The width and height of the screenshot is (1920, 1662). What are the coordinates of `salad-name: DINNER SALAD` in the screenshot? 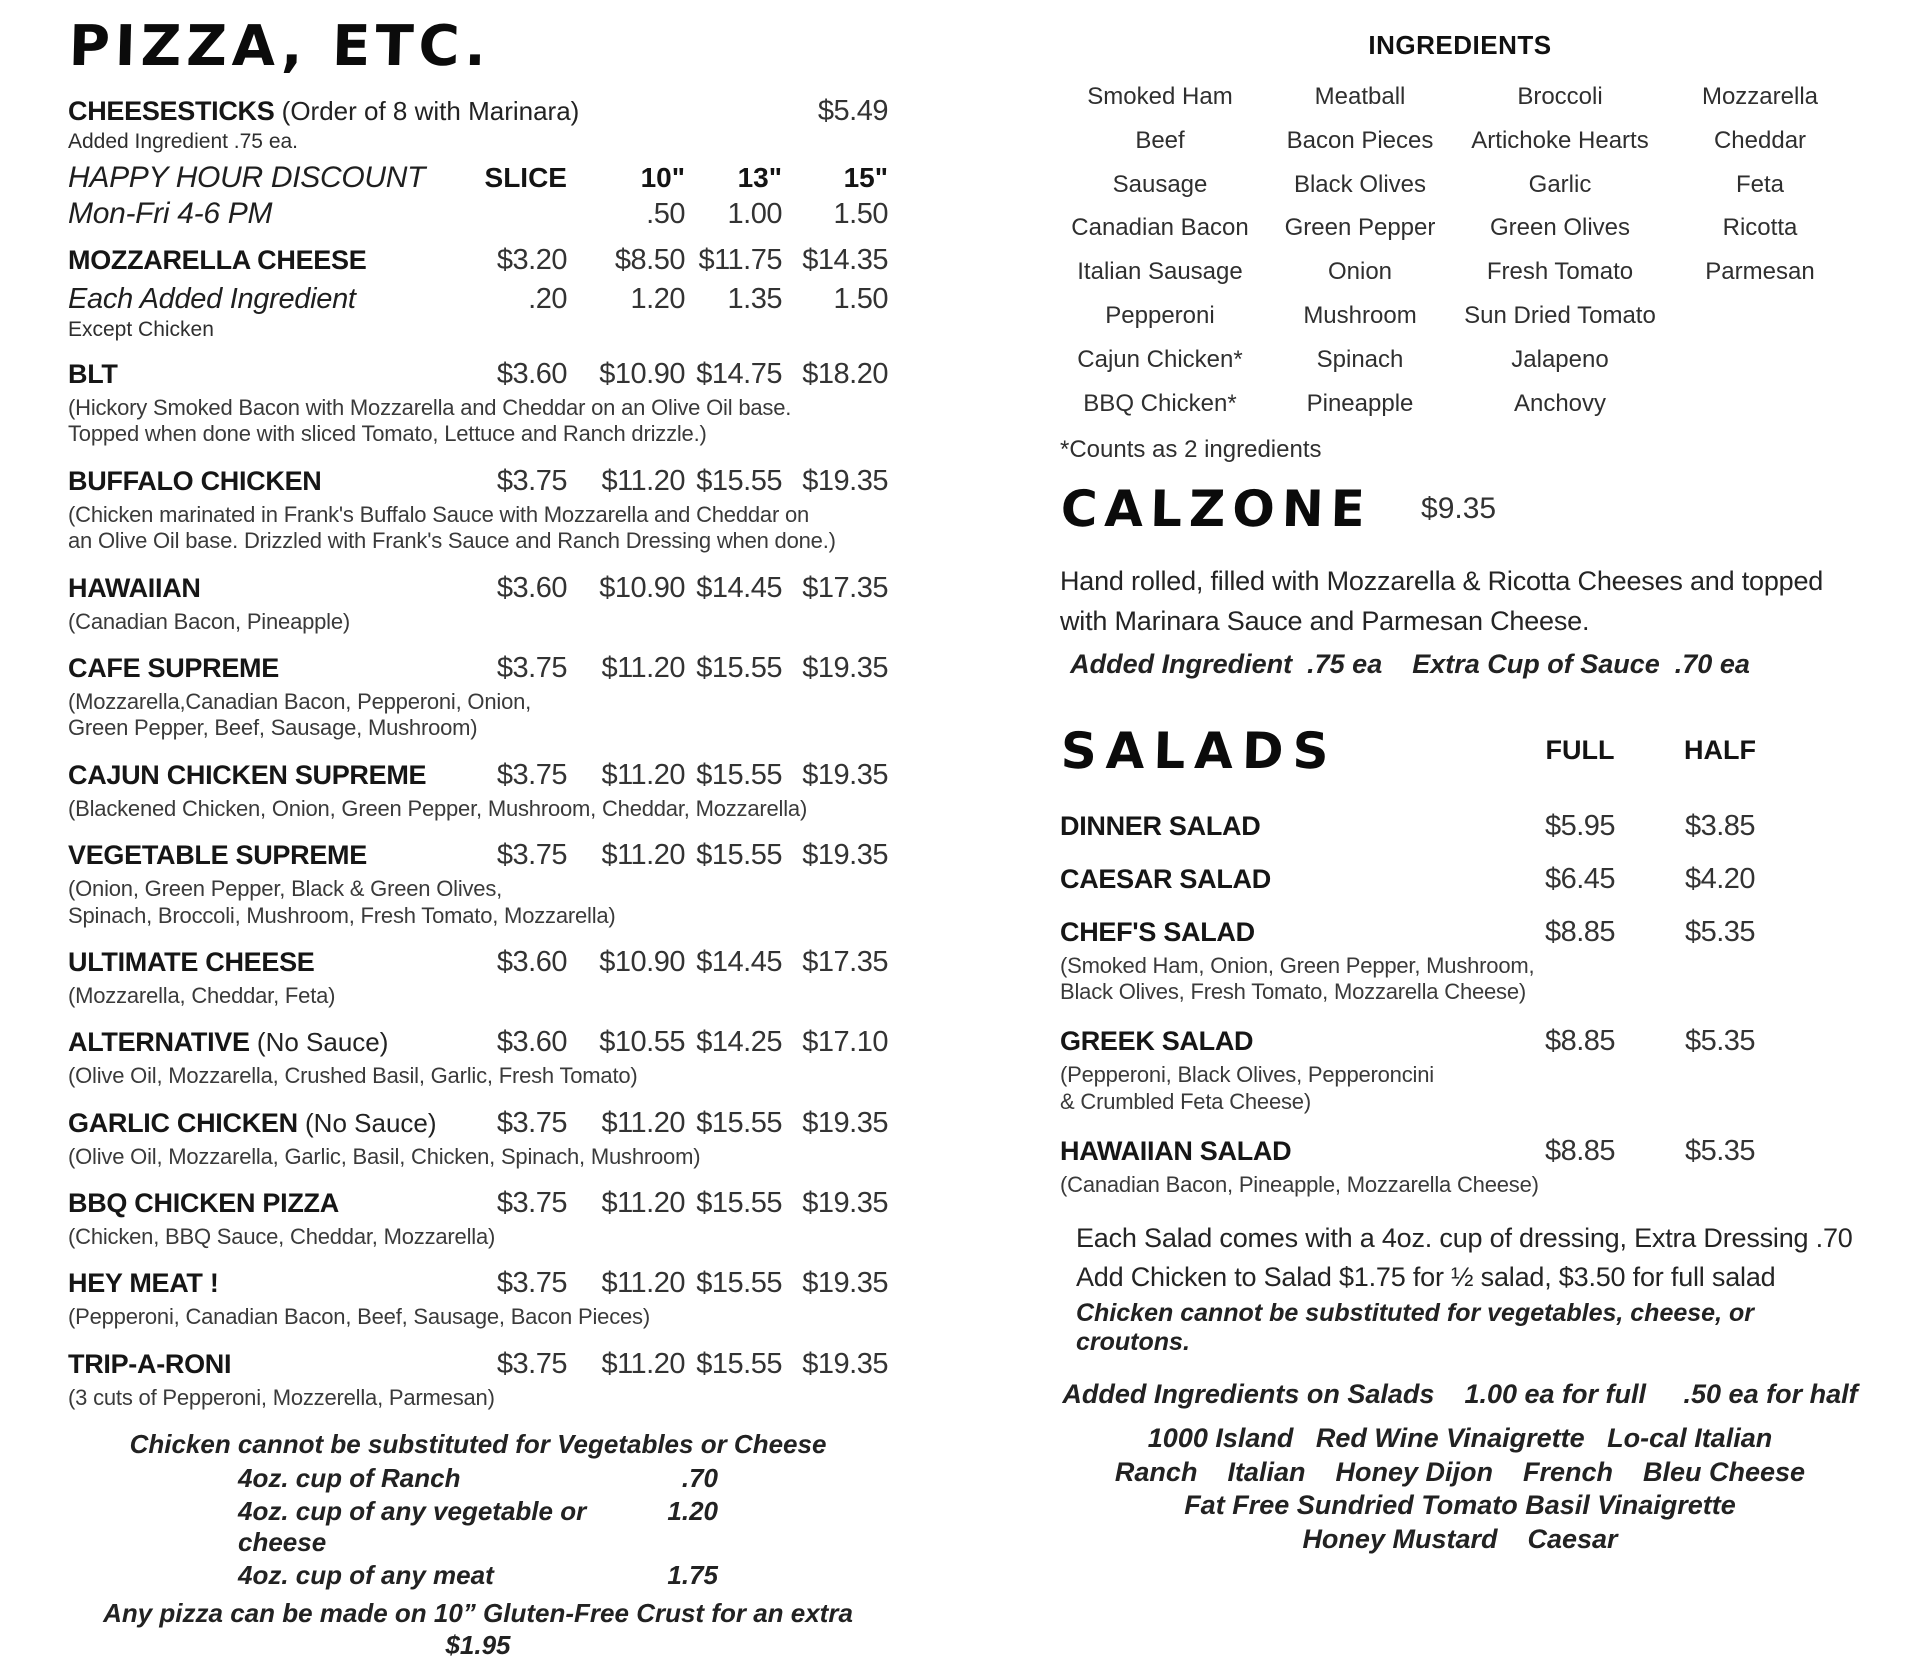 It's located at (1160, 825).